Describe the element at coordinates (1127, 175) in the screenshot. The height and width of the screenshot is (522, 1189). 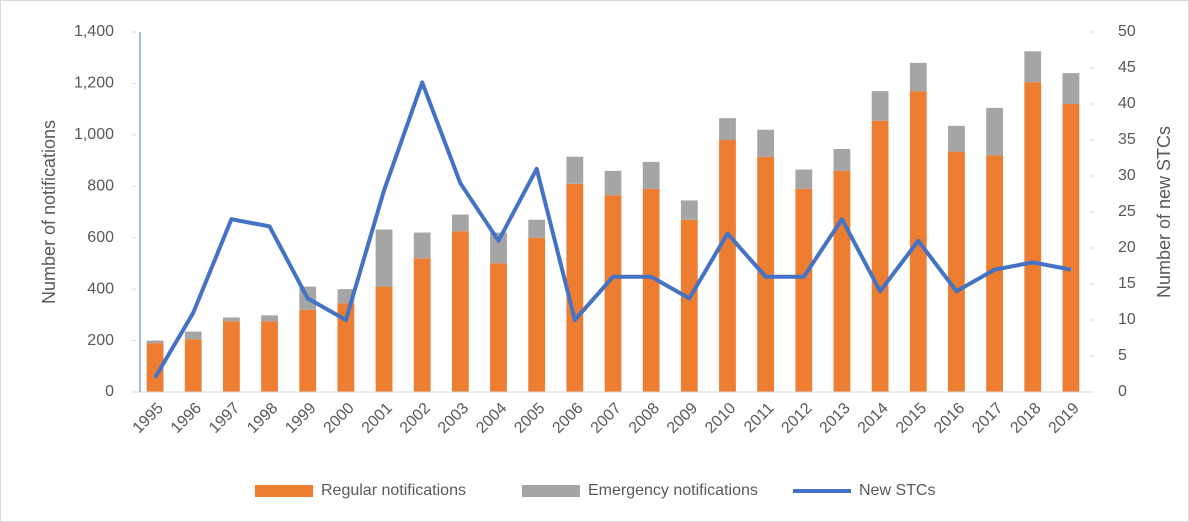
I see `y2-tick-label: 30` at that location.